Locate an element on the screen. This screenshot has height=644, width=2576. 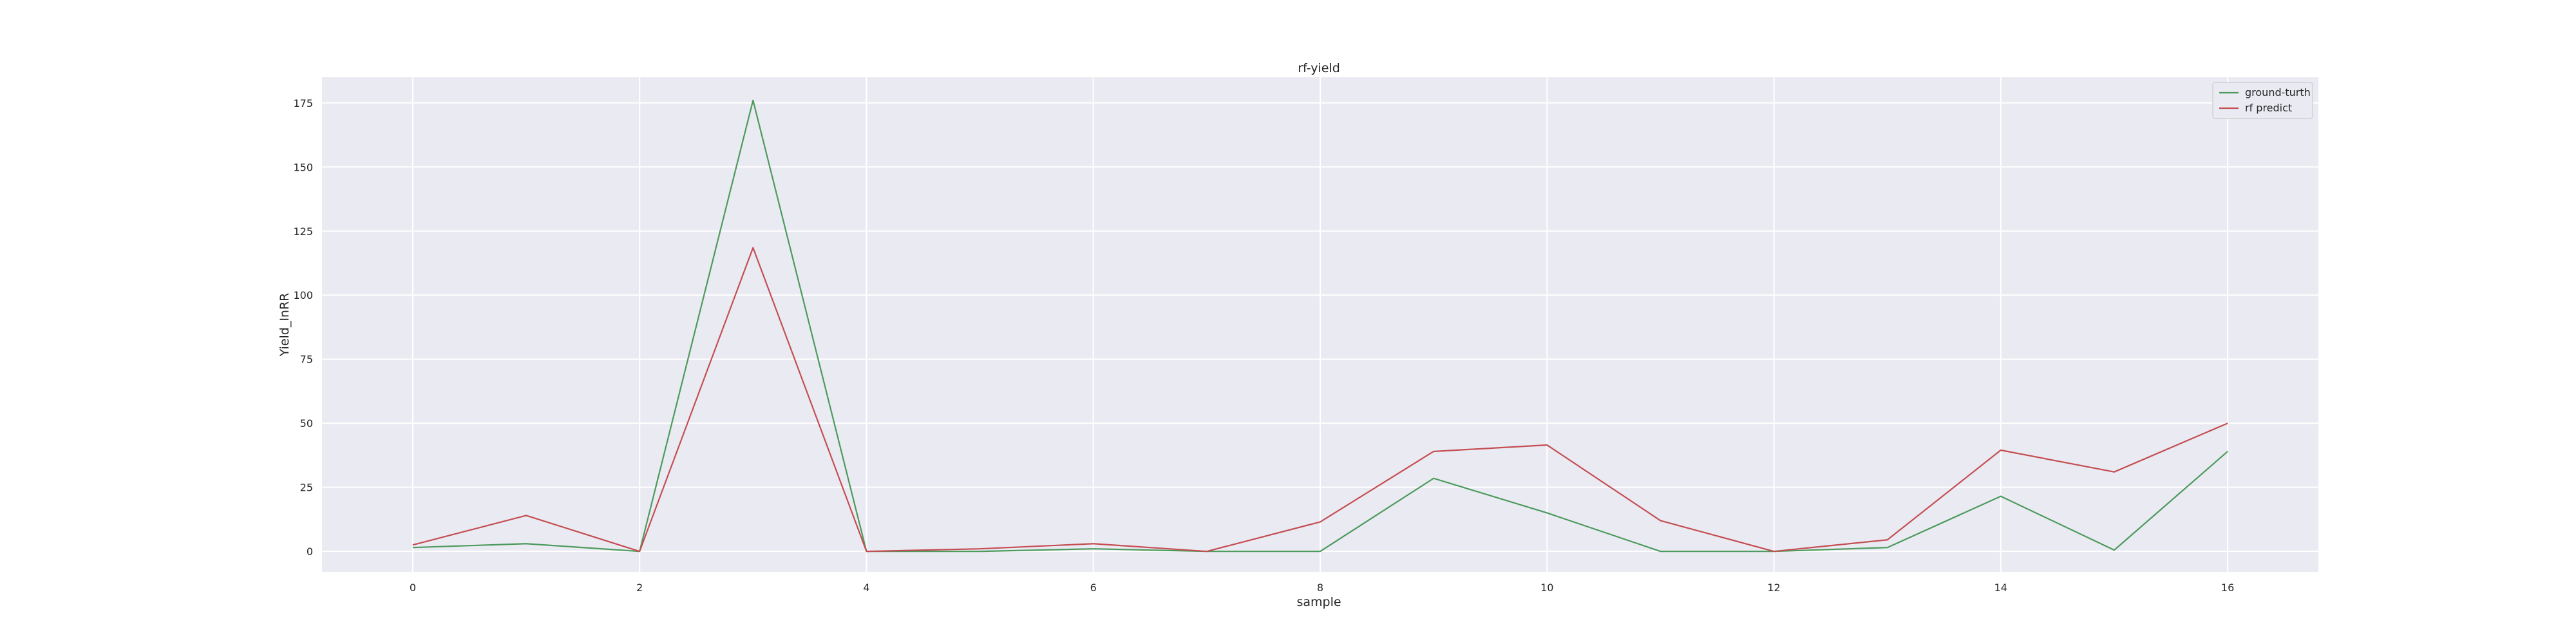
y-tick-label: 100 is located at coordinates (303, 295).